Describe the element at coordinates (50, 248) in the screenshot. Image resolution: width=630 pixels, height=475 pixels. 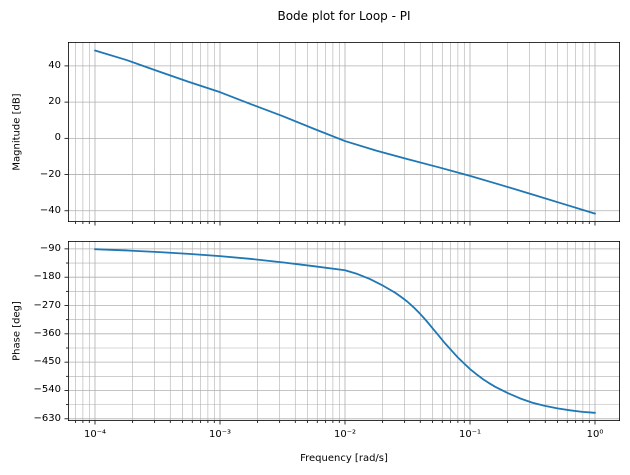
I see `phase-ytick-label: −90` at that location.